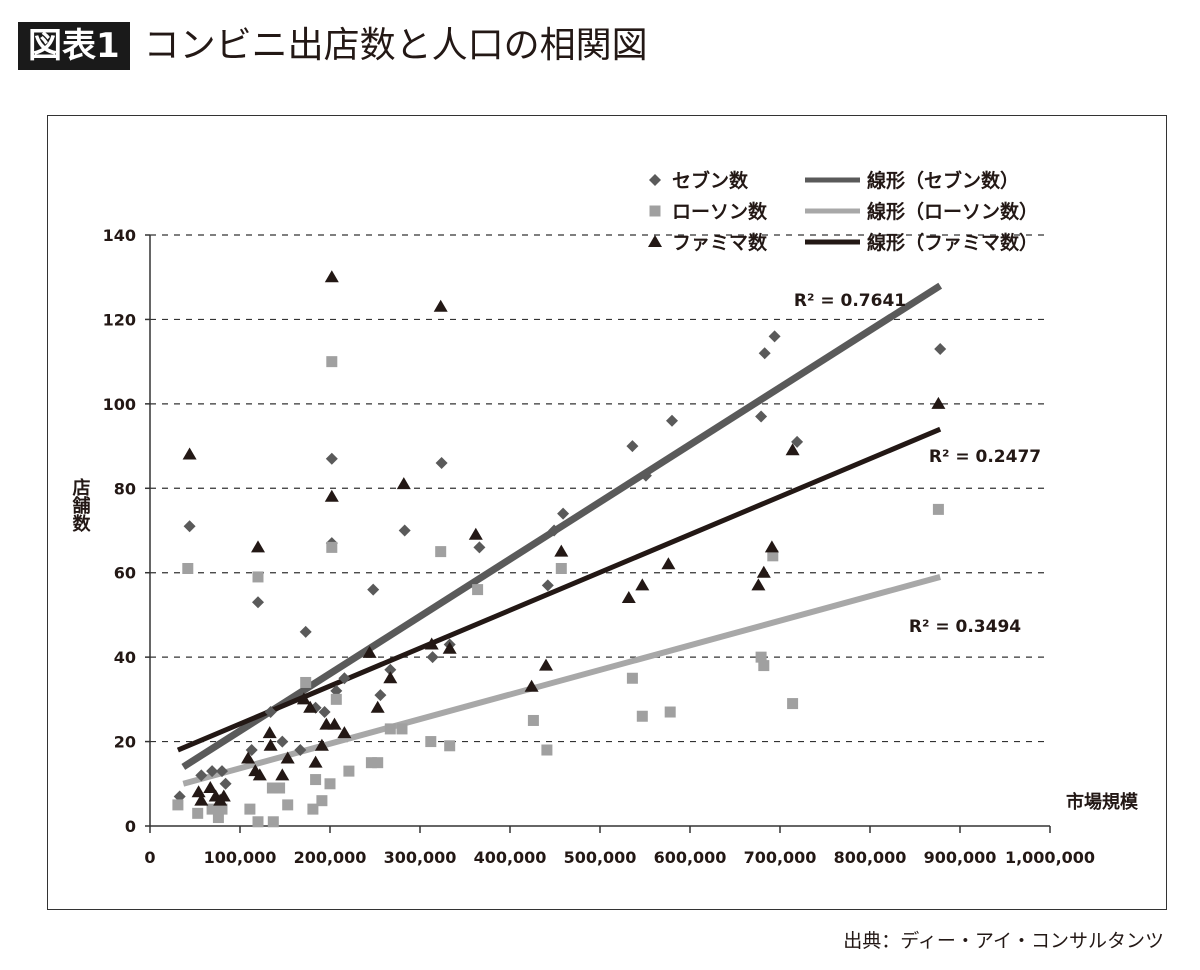 The width and height of the screenshot is (1200, 970). Describe the element at coordinates (125, 742) in the screenshot. I see `y-tick-label: 20` at that location.